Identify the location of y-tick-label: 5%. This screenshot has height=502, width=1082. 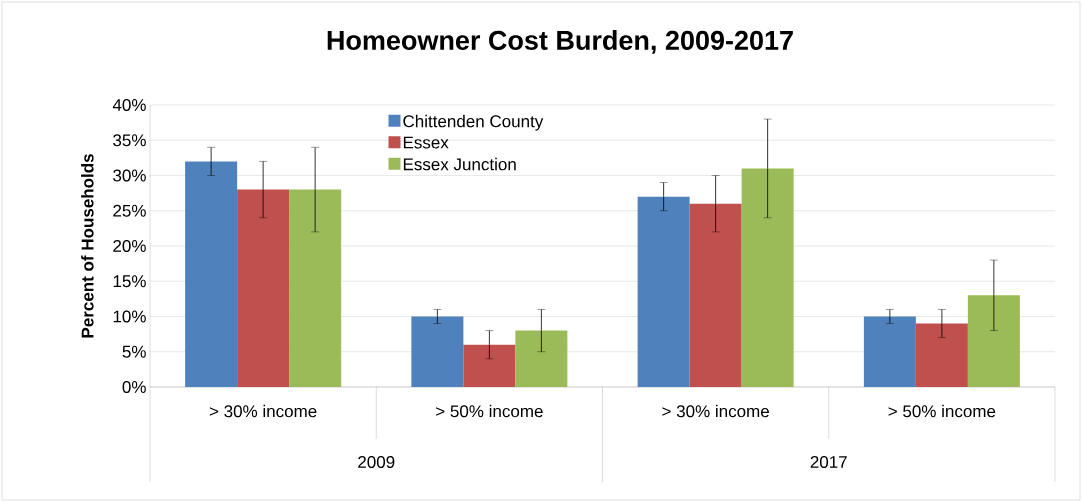
(134, 351).